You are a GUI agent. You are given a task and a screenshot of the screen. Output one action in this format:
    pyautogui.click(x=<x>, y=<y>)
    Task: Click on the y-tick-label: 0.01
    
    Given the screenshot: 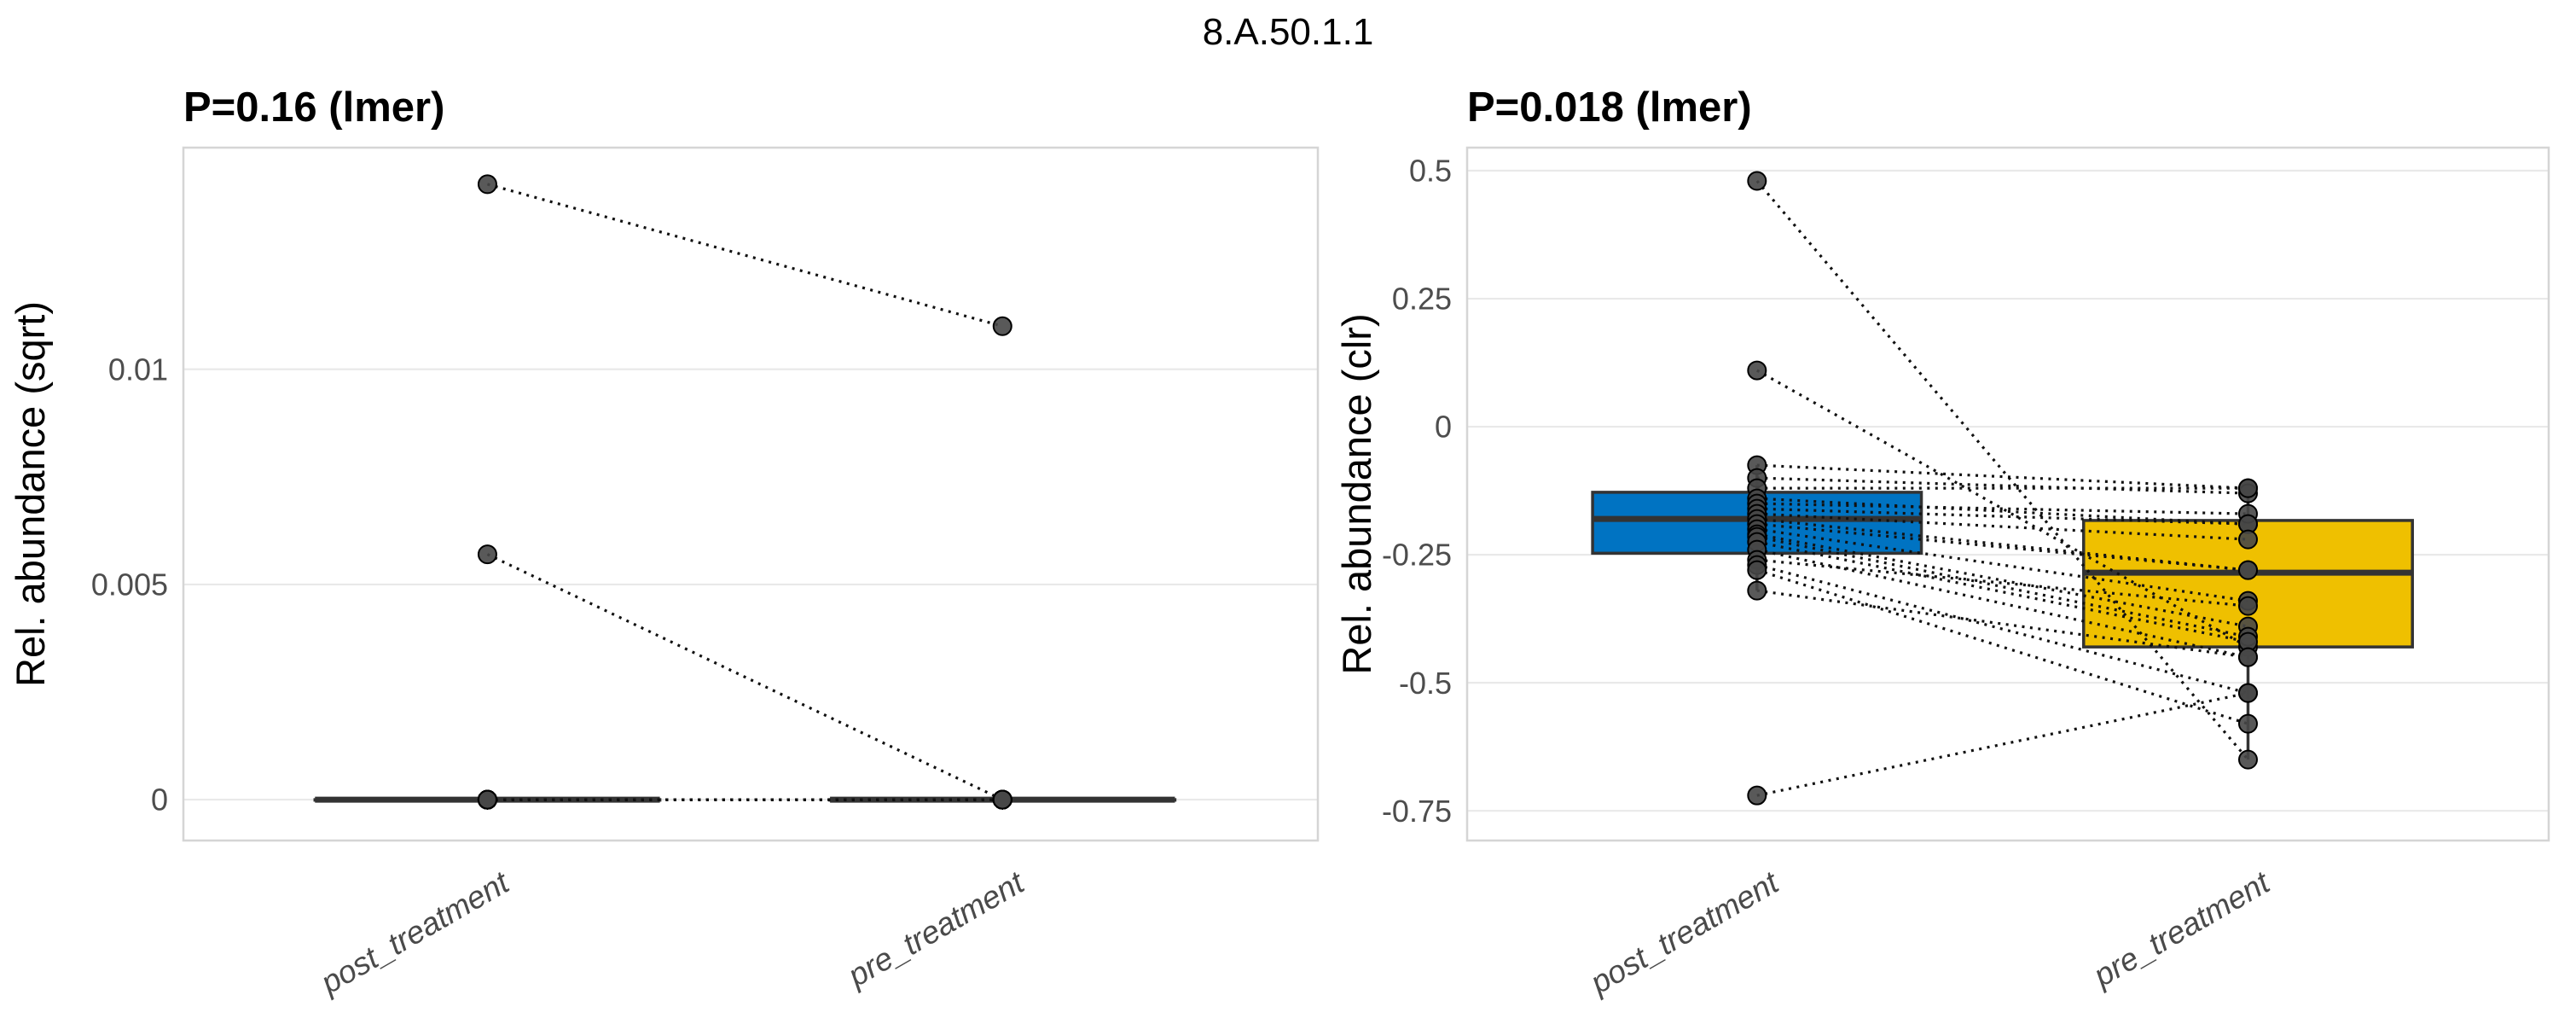 What is the action you would take?
    pyautogui.click(x=138, y=369)
    